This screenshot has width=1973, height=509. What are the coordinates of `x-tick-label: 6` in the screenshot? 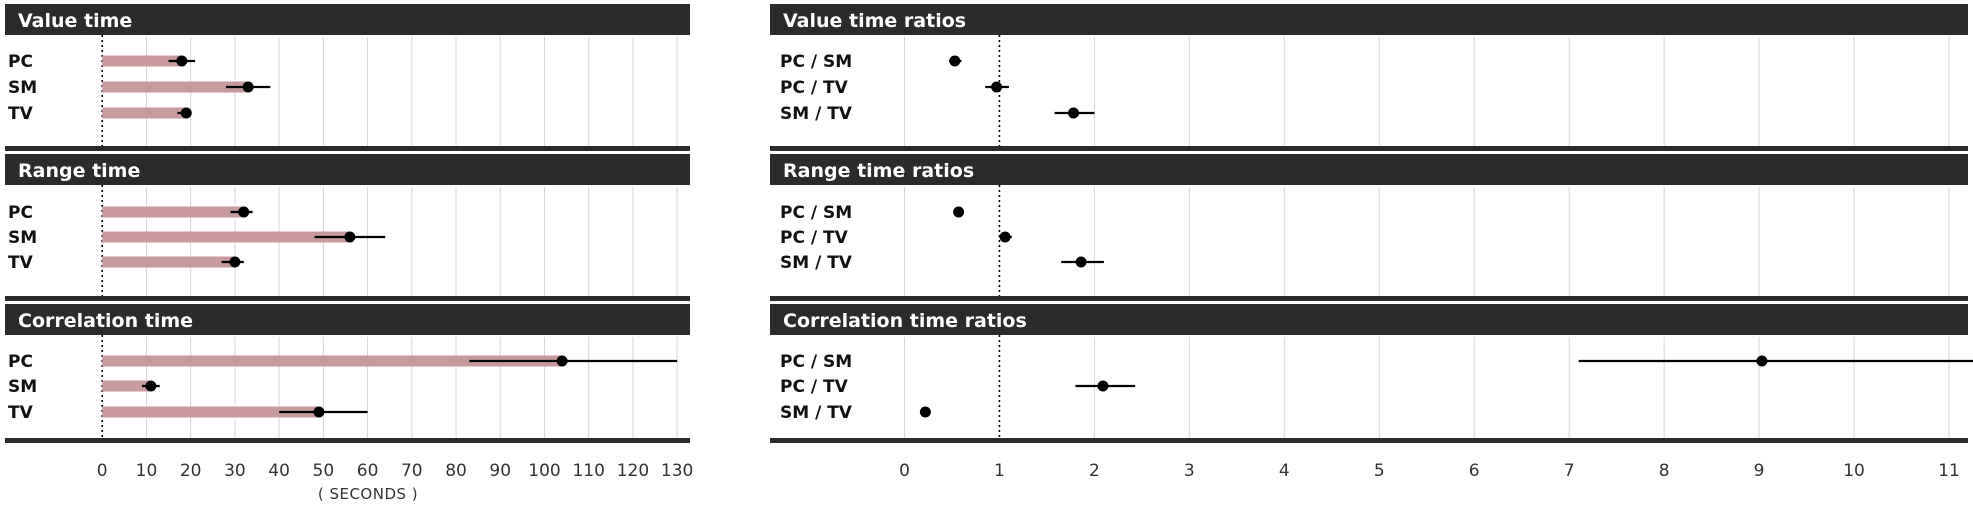 It's located at (1474, 471).